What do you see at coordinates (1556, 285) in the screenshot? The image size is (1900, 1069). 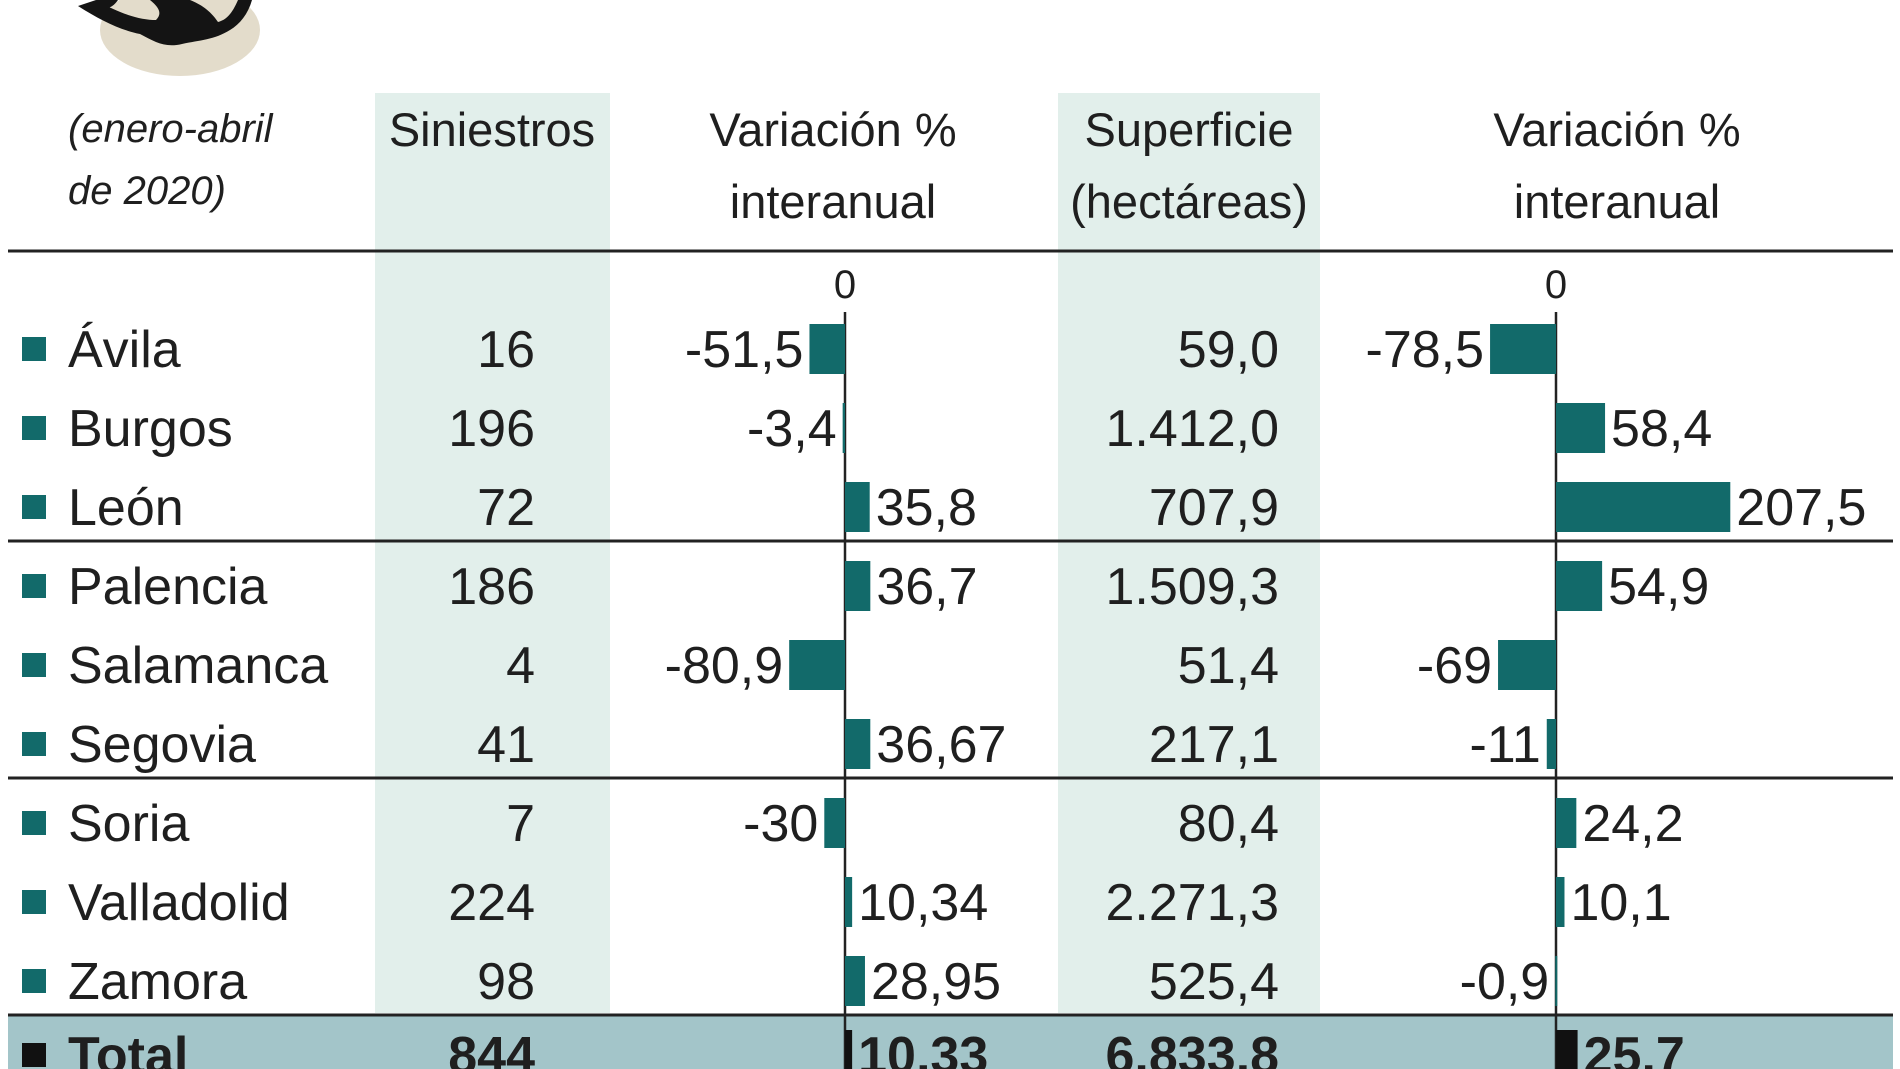 I see `zero-label-var-superficie: 0` at bounding box center [1556, 285].